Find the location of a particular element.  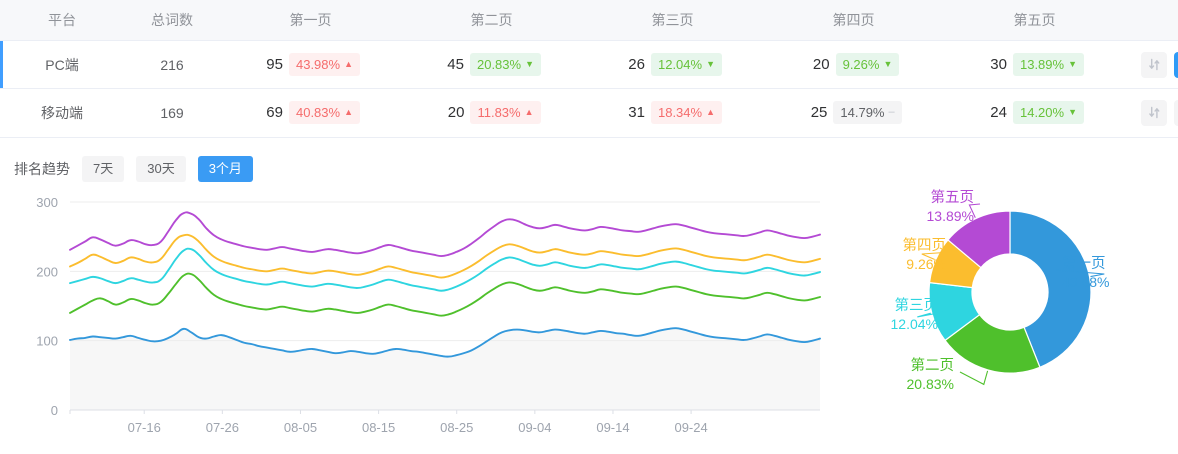

column-header-total: 总词数 is located at coordinates (172, 20).